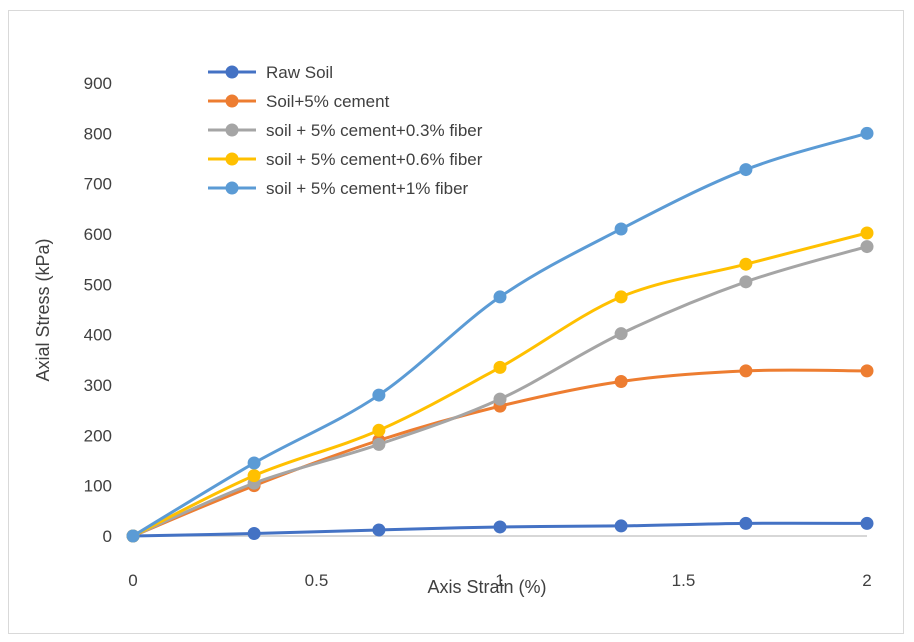 The height and width of the screenshot is (642, 914). Describe the element at coordinates (317, 580) in the screenshot. I see `x-tick-label: 0.5` at that location.